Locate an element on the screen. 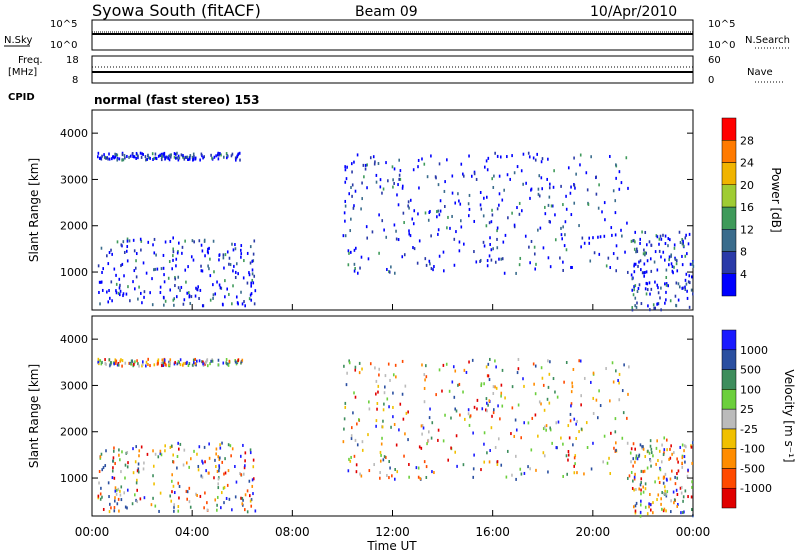 The height and width of the screenshot is (554, 800). freq-label: Freq. is located at coordinates (30, 60).